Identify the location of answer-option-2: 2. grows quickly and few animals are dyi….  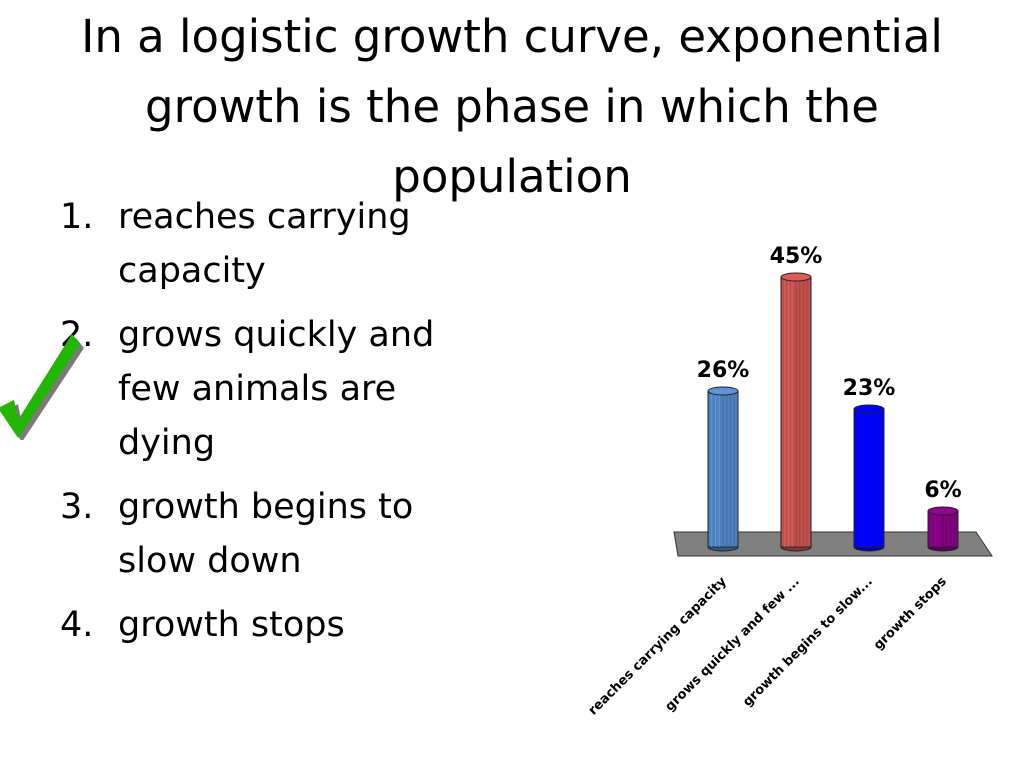
(270, 389).